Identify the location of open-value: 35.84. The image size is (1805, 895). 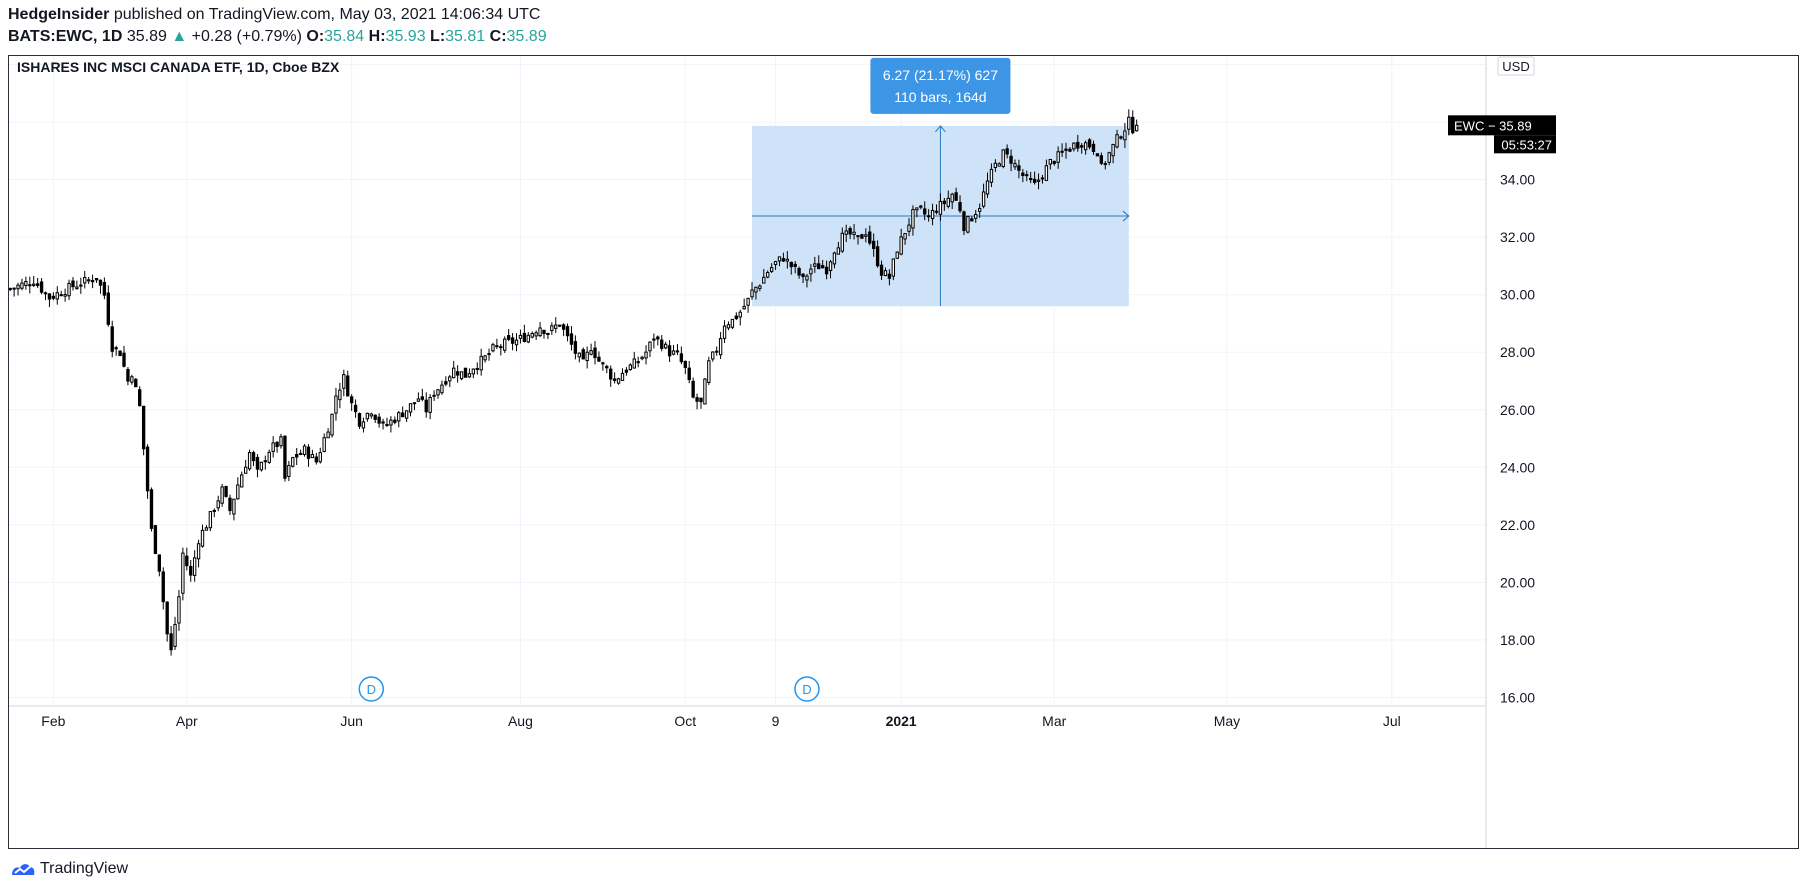
(344, 36).